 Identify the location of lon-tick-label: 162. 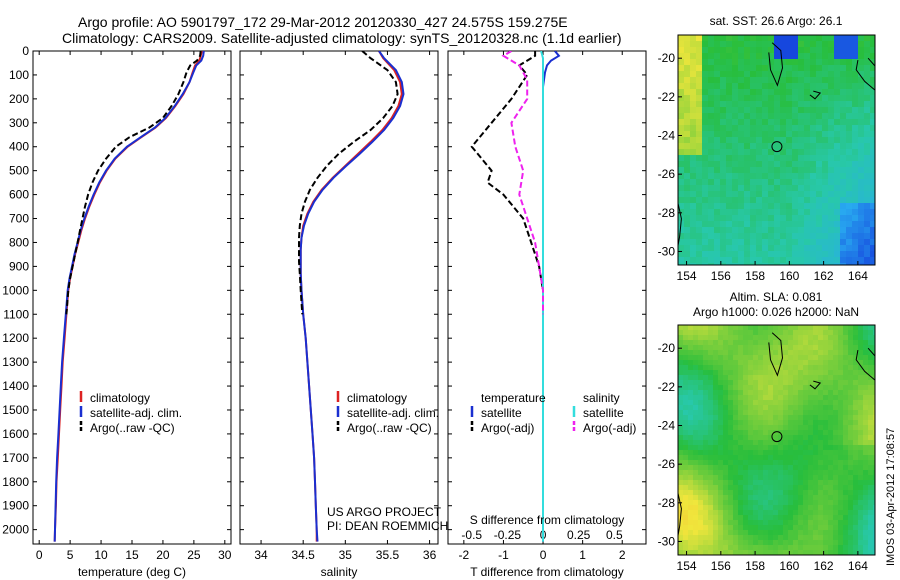
(824, 276).